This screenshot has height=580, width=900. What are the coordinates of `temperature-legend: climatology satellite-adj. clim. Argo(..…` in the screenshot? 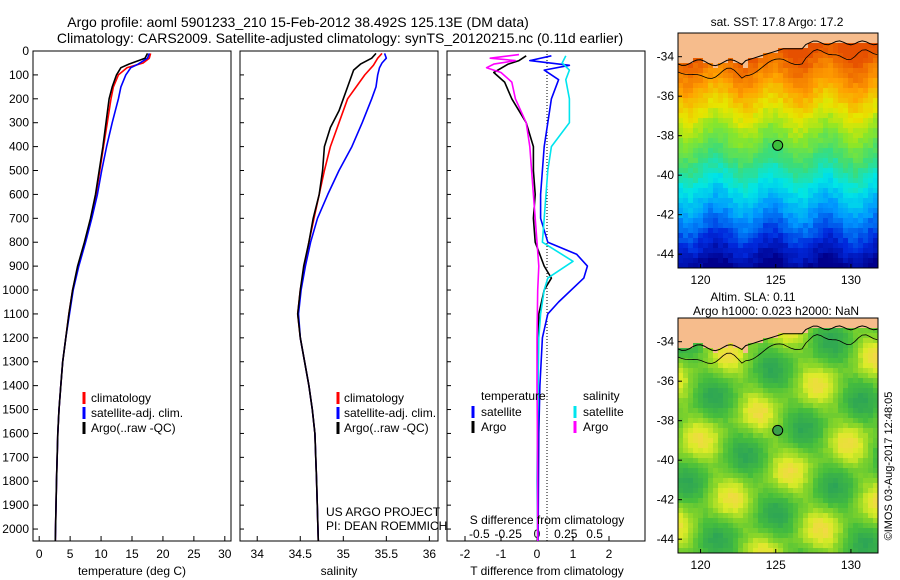 It's located at (132, 413).